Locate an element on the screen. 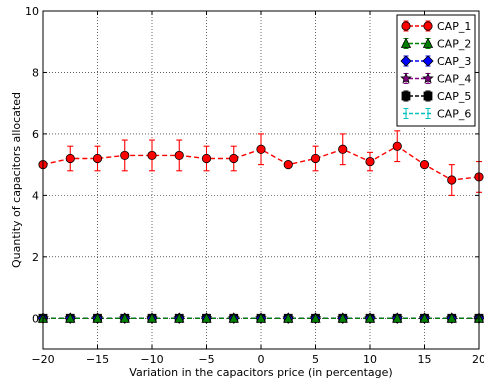 Image resolution: width=484 pixels, height=383 pixels. x-tick-label: −10 is located at coordinates (151, 359).